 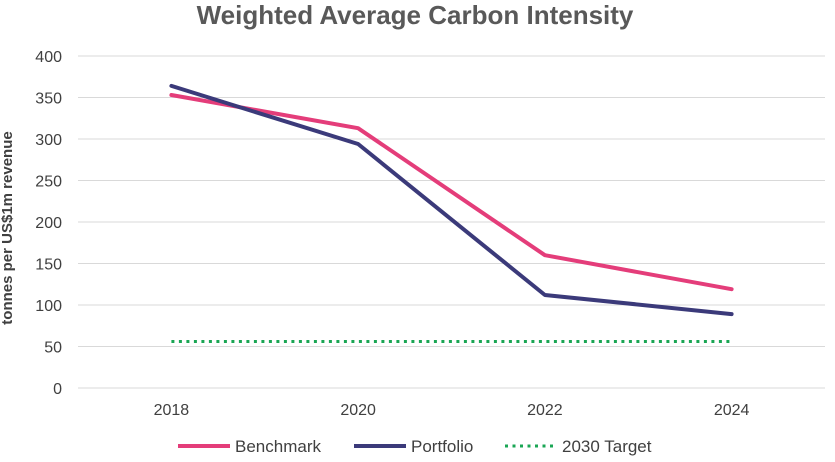 I want to click on y-tick-label: 300, so click(x=48, y=140).